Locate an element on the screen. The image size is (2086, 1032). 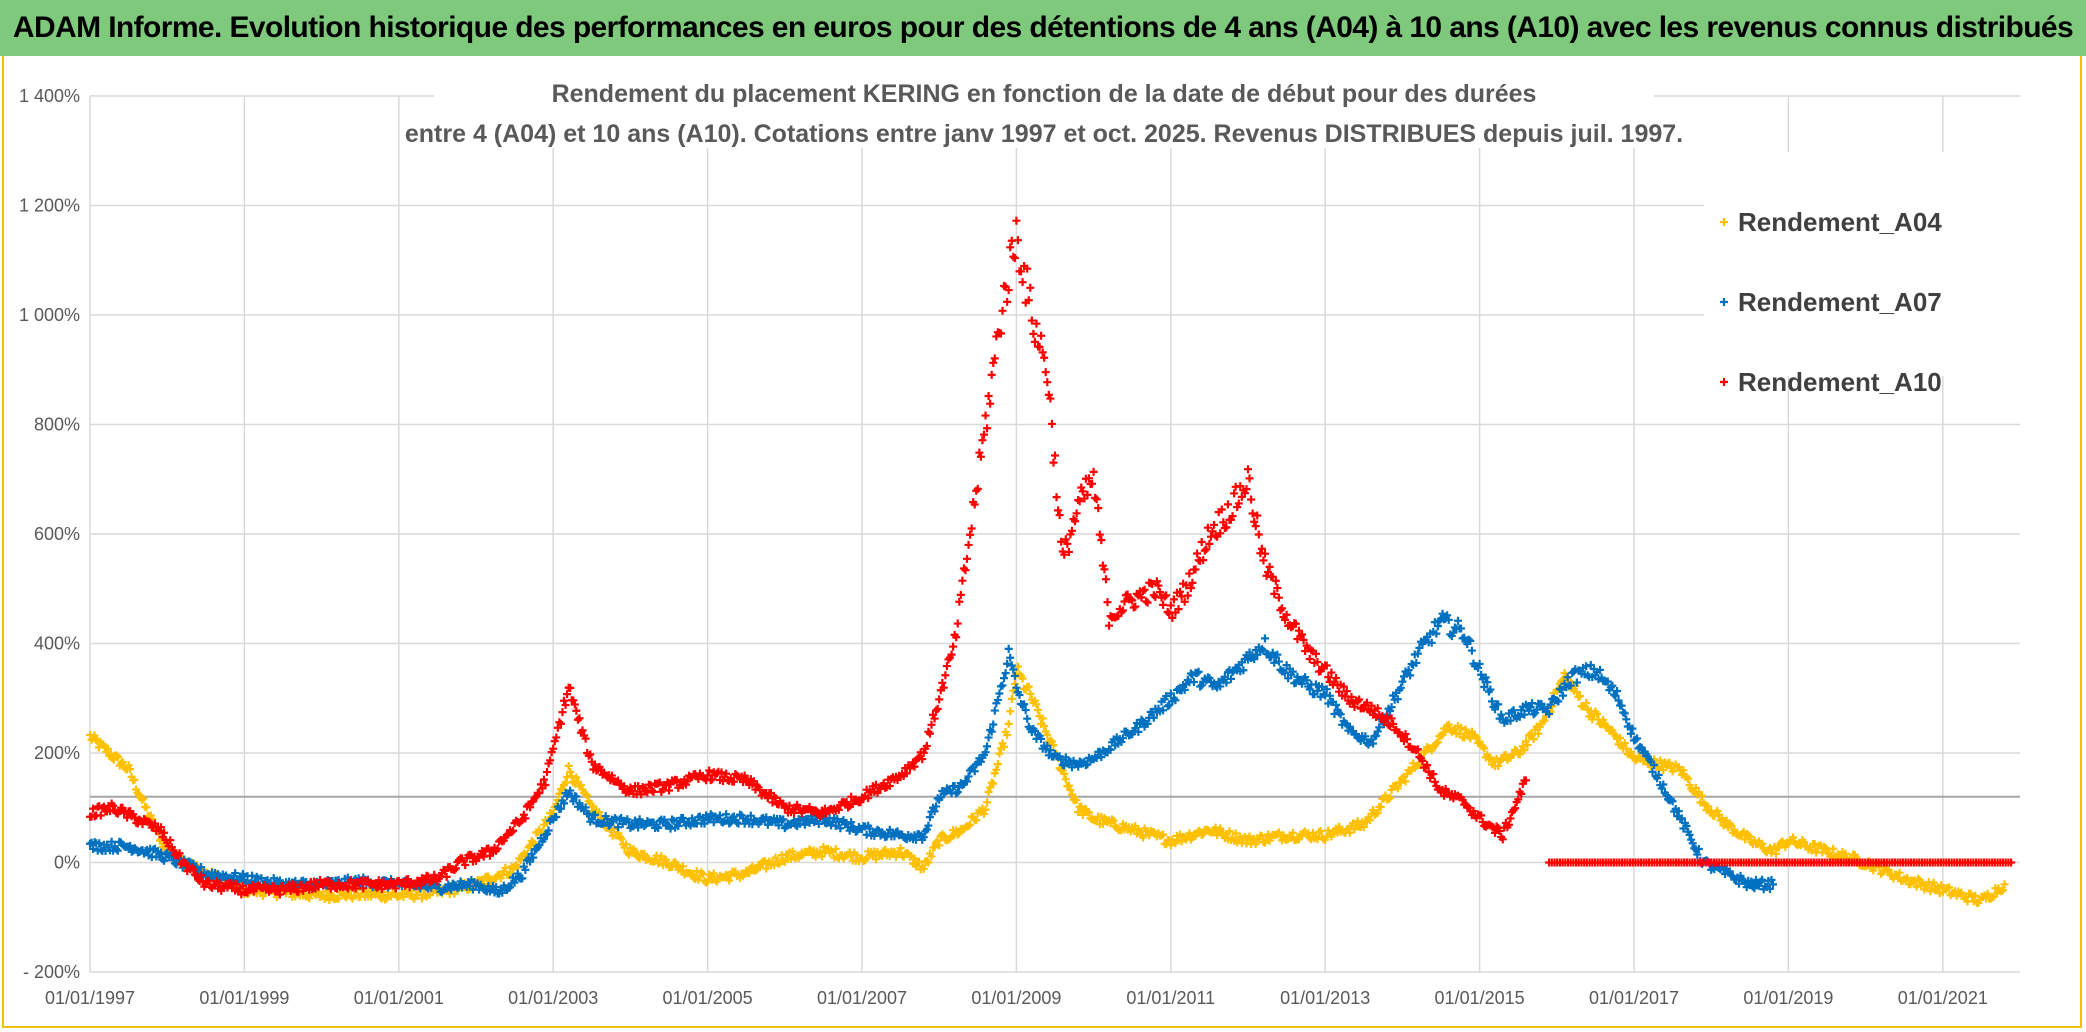
y-tick-label: 0% is located at coordinates (67, 863).